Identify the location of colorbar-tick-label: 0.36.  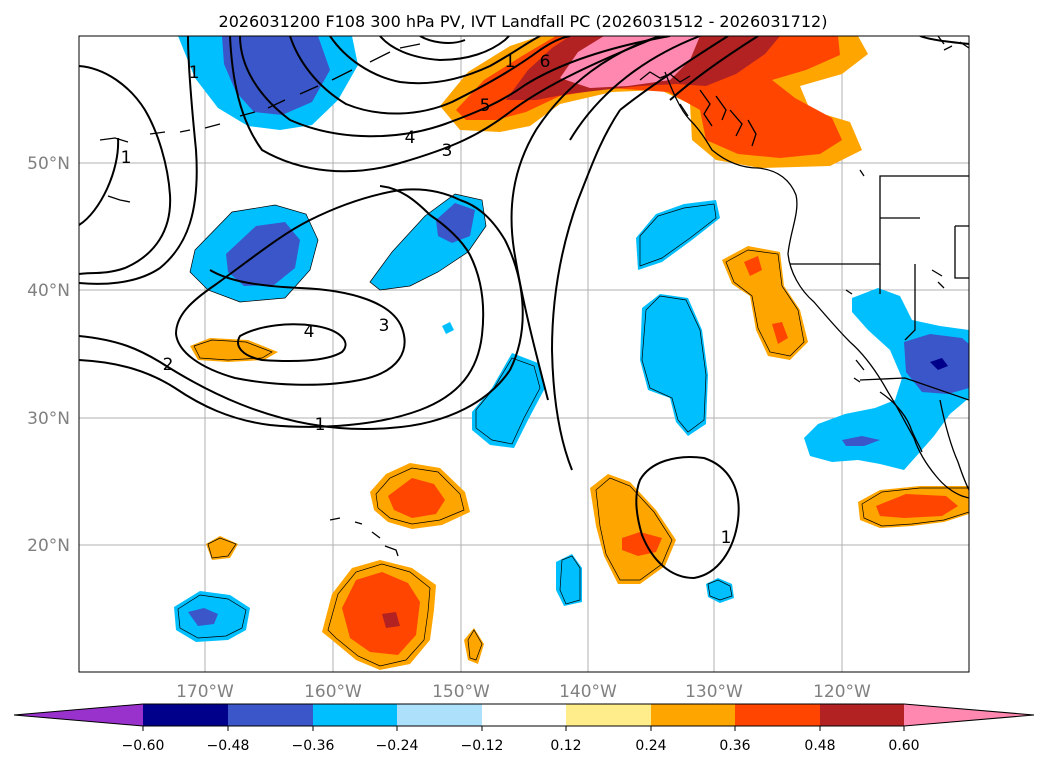
(734, 746).